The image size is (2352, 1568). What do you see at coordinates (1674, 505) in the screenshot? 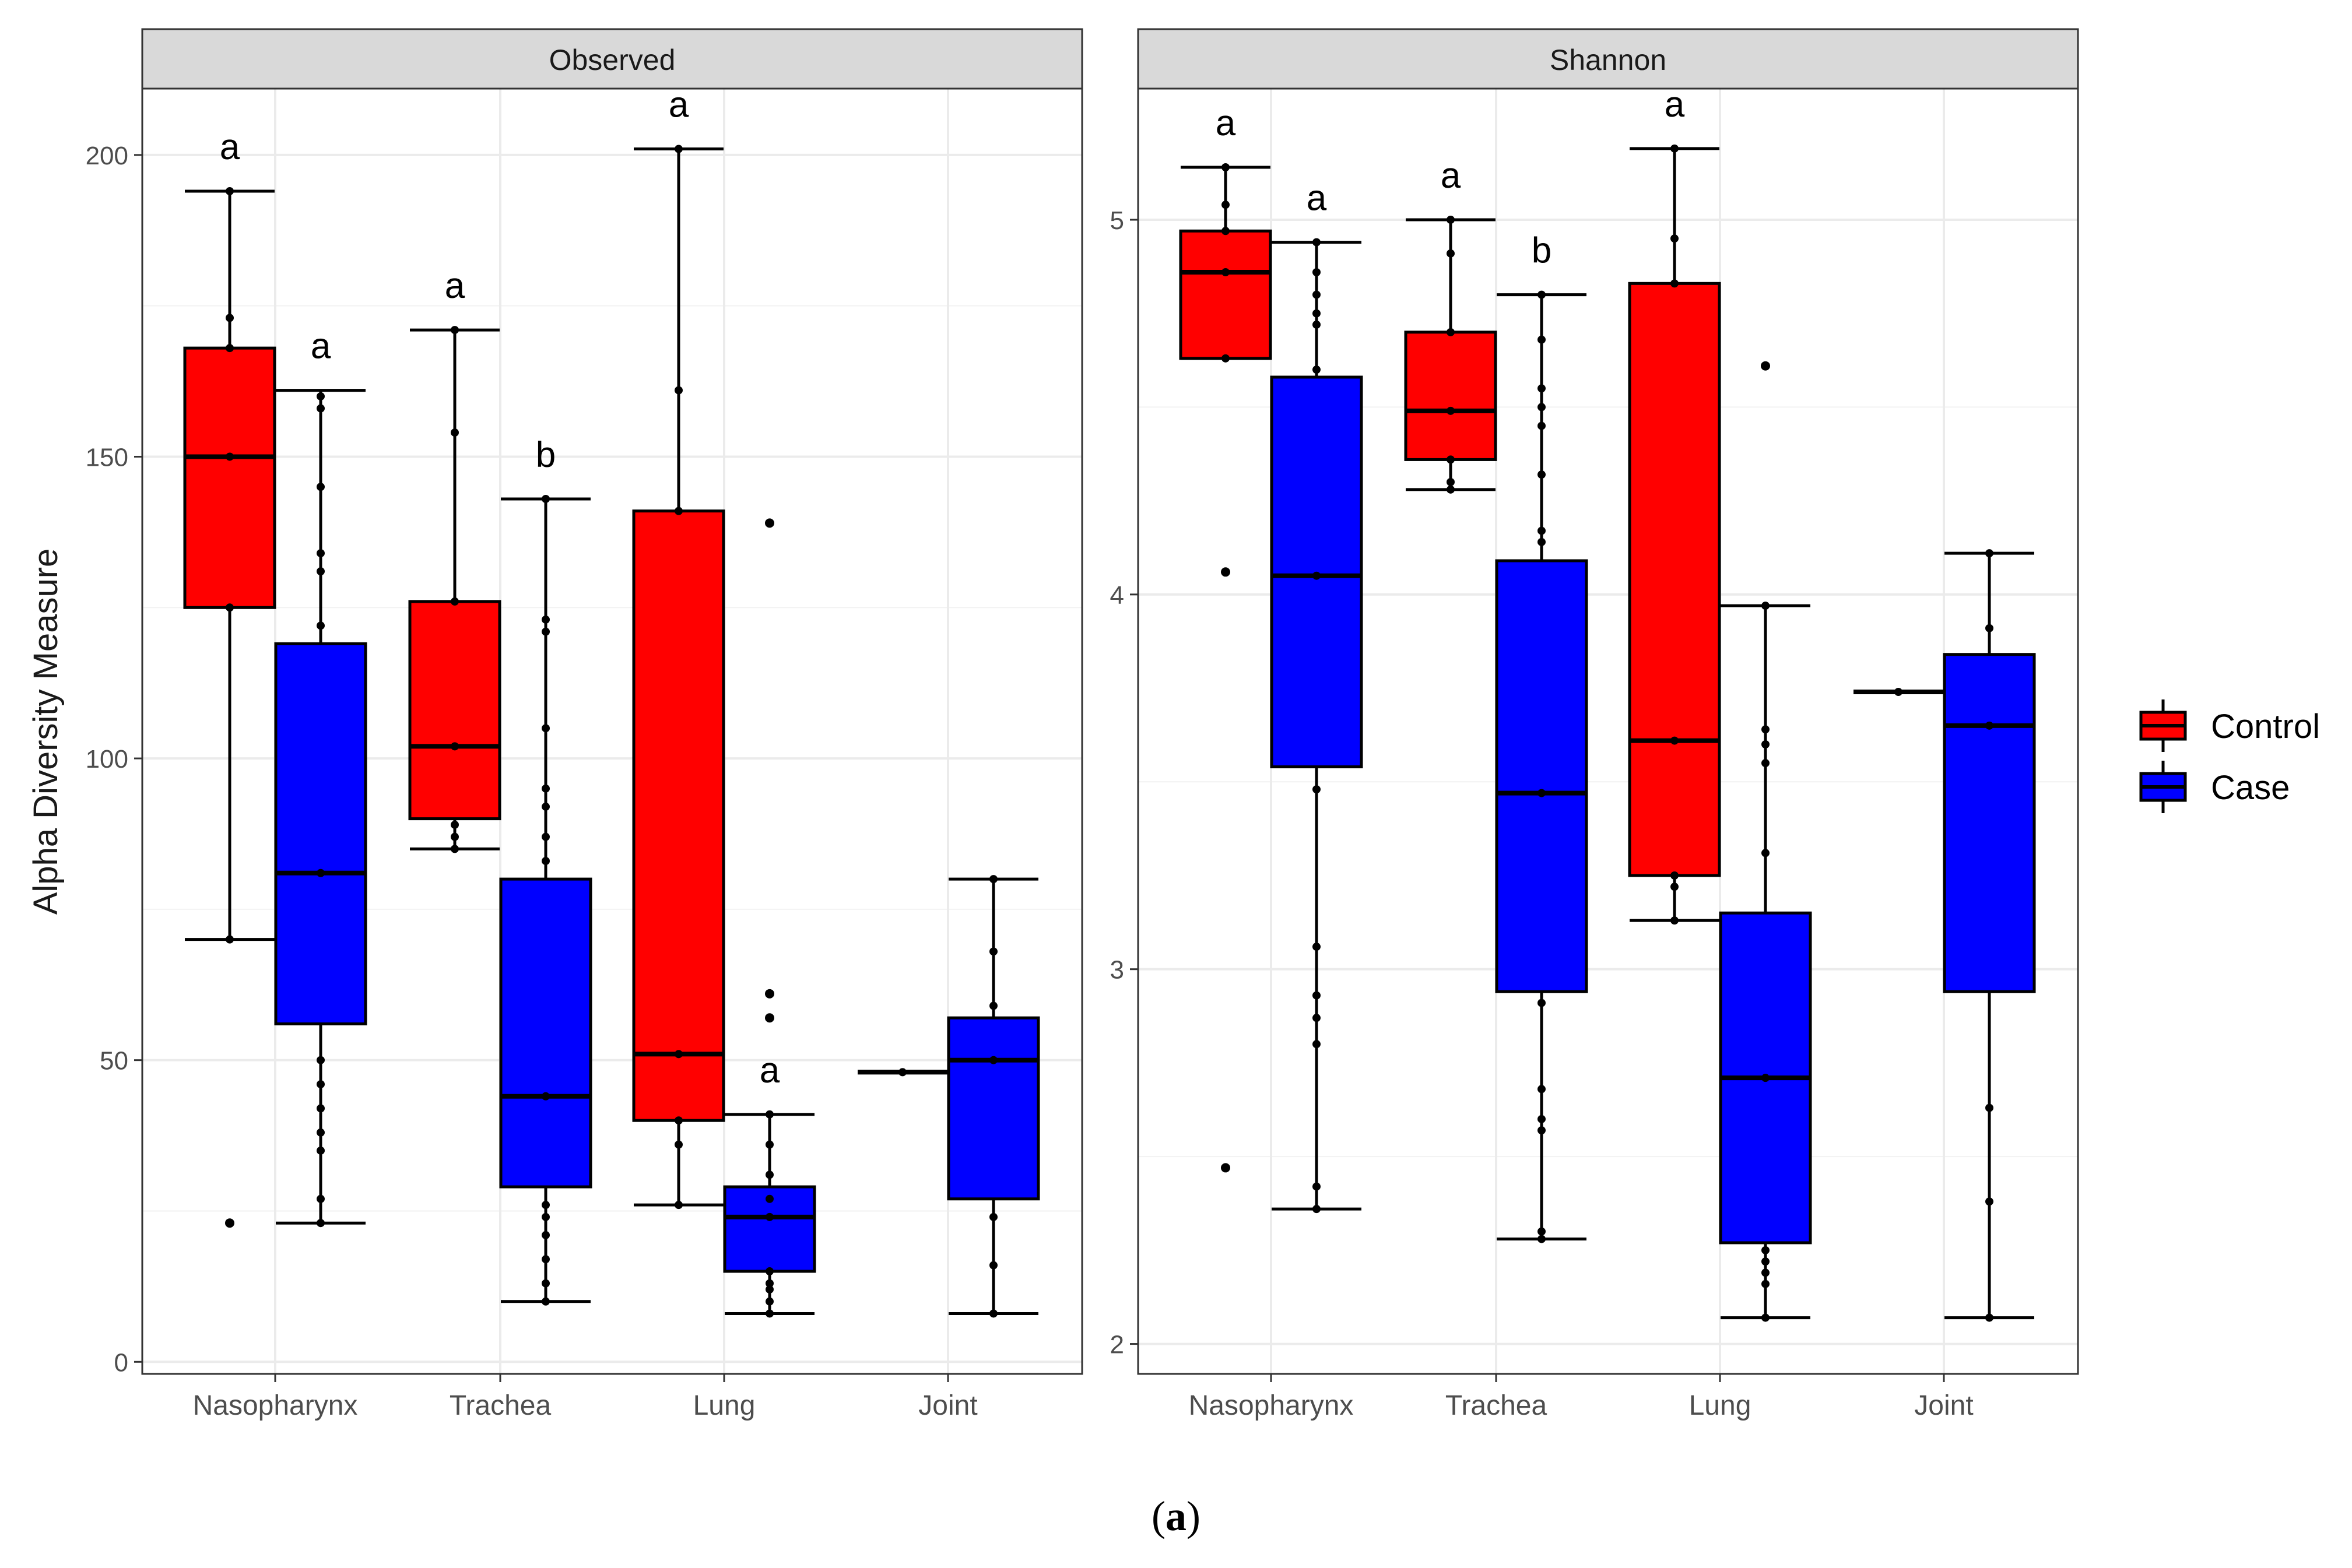
I see `box-control-lung: a` at bounding box center [1674, 505].